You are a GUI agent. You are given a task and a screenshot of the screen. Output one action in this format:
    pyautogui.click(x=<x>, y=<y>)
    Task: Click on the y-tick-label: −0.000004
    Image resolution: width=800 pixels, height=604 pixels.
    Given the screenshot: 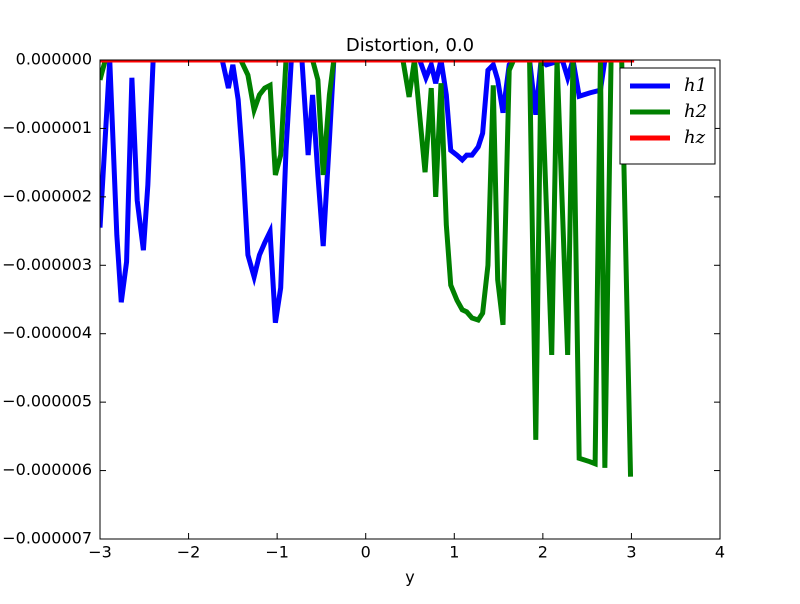 What is the action you would take?
    pyautogui.click(x=47, y=332)
    